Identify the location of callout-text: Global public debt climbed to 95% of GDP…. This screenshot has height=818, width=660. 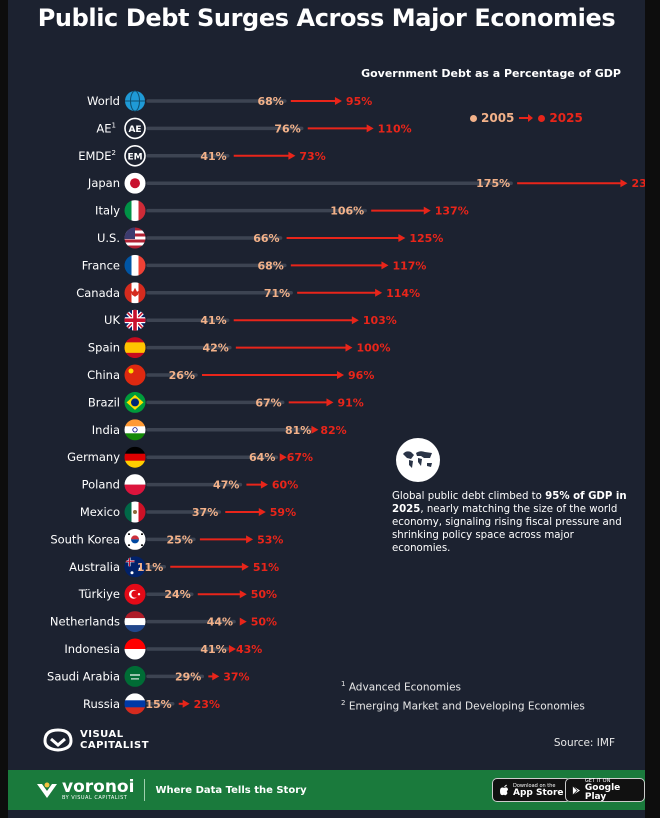
(511, 522).